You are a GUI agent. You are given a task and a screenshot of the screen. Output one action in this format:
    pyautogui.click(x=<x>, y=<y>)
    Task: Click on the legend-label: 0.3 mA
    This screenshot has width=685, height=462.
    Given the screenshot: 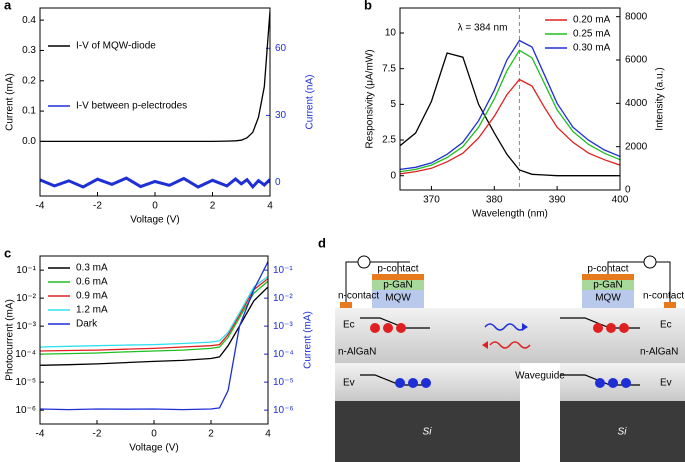 What is the action you would take?
    pyautogui.click(x=92, y=268)
    